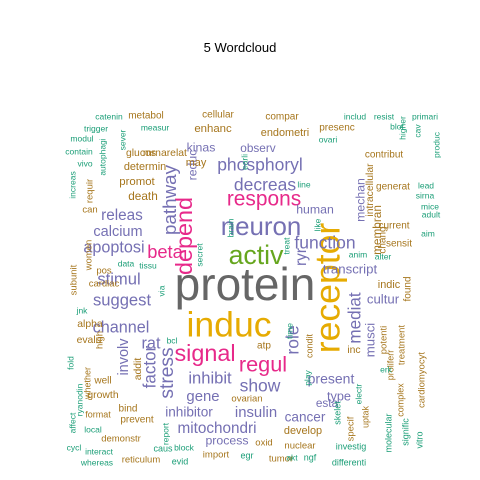  Describe the element at coordinates (151, 343) in the screenshot. I see `word-rat: rat` at that location.